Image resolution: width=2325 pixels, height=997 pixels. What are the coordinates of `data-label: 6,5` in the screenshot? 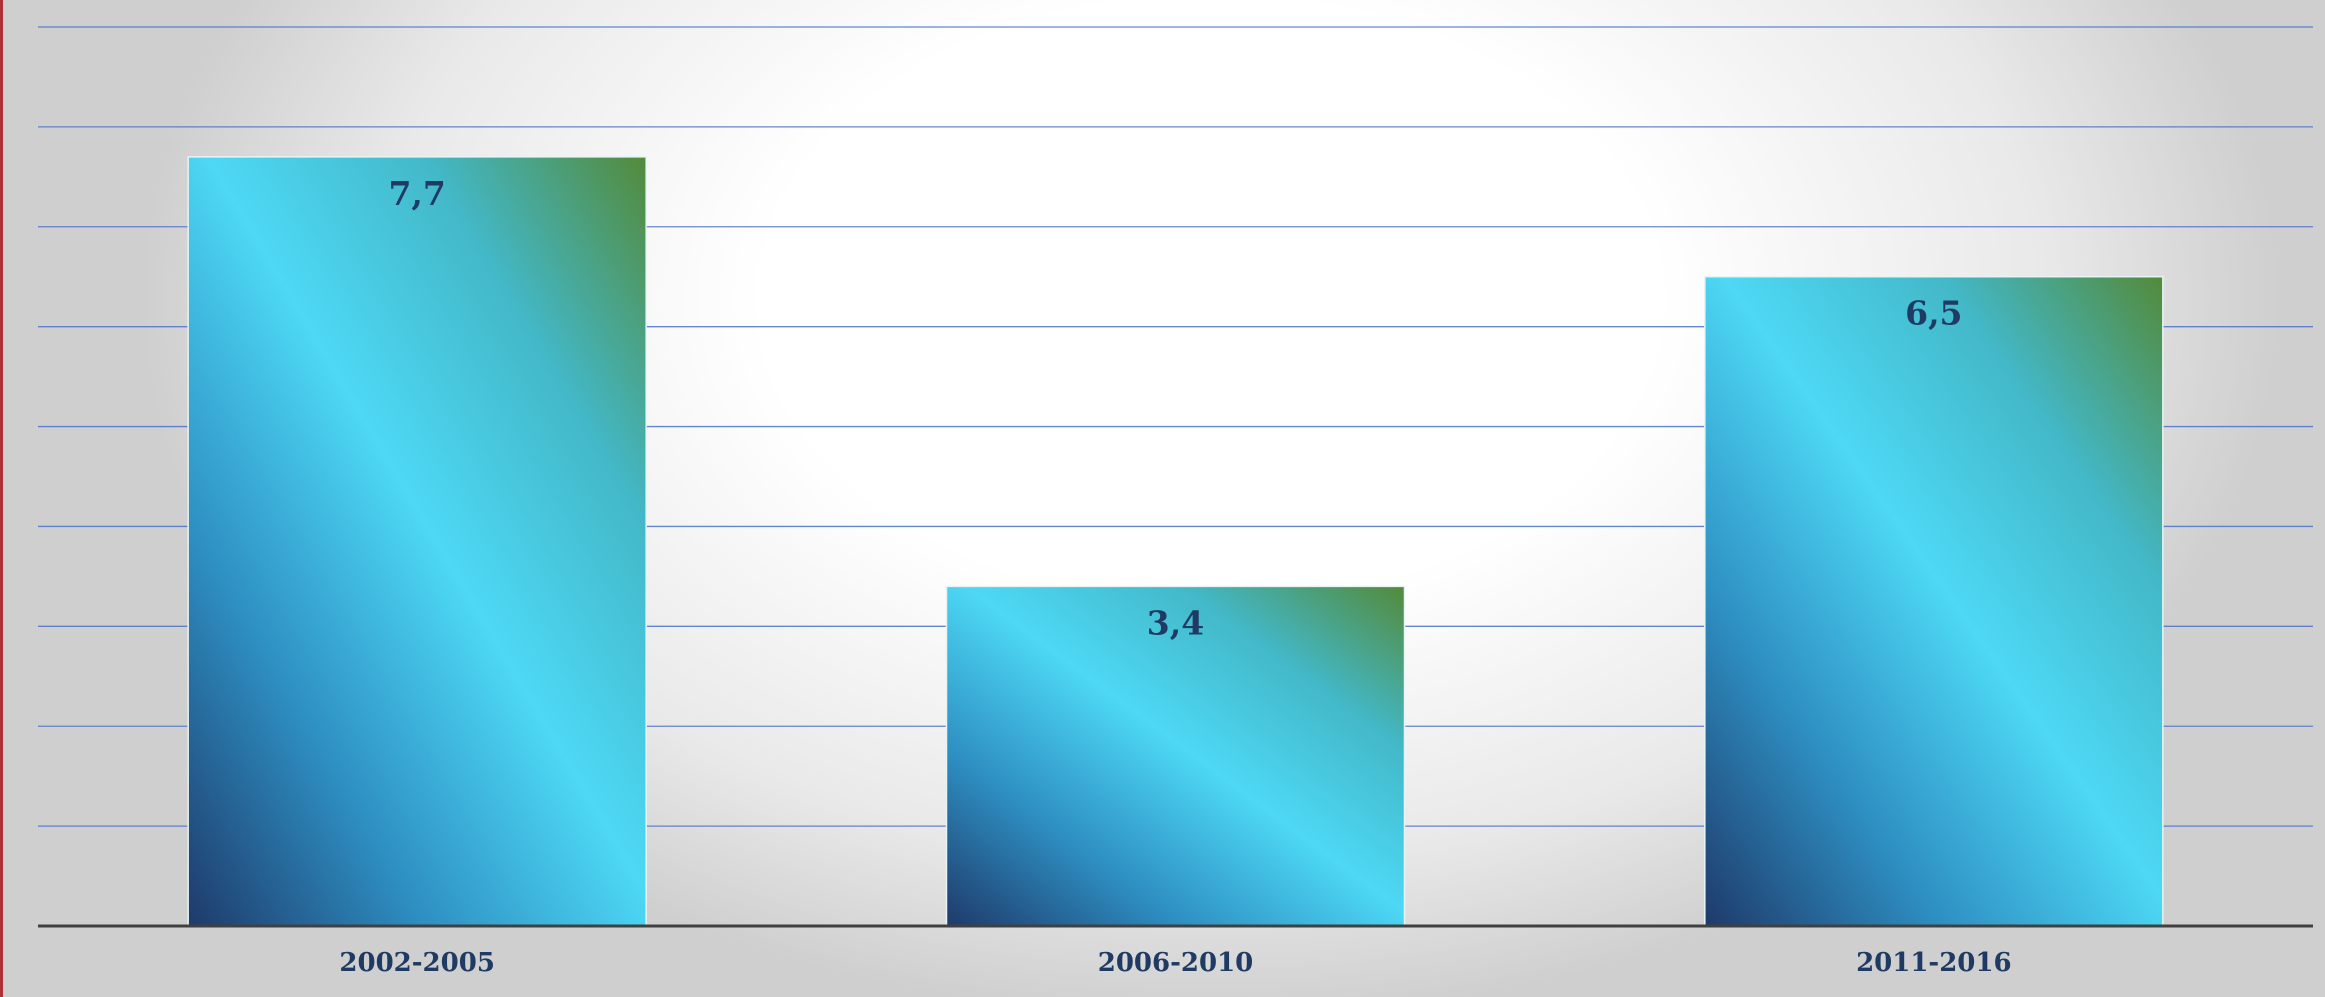 It's located at (1933, 313).